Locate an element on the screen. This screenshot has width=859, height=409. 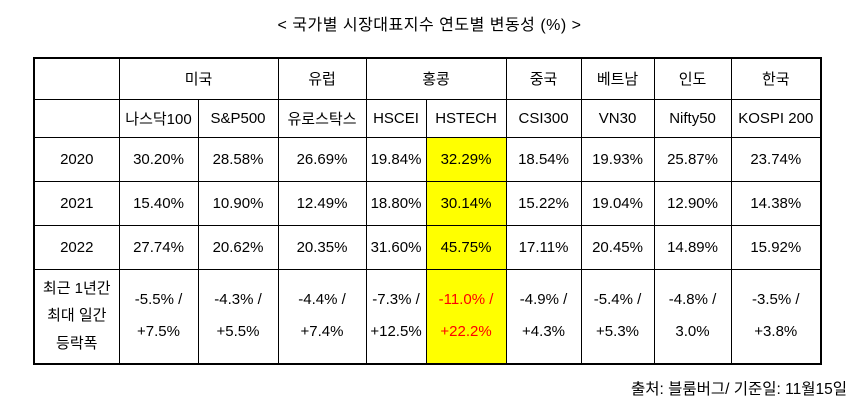
country-header-cell: 홍콩 is located at coordinates (436, 78).